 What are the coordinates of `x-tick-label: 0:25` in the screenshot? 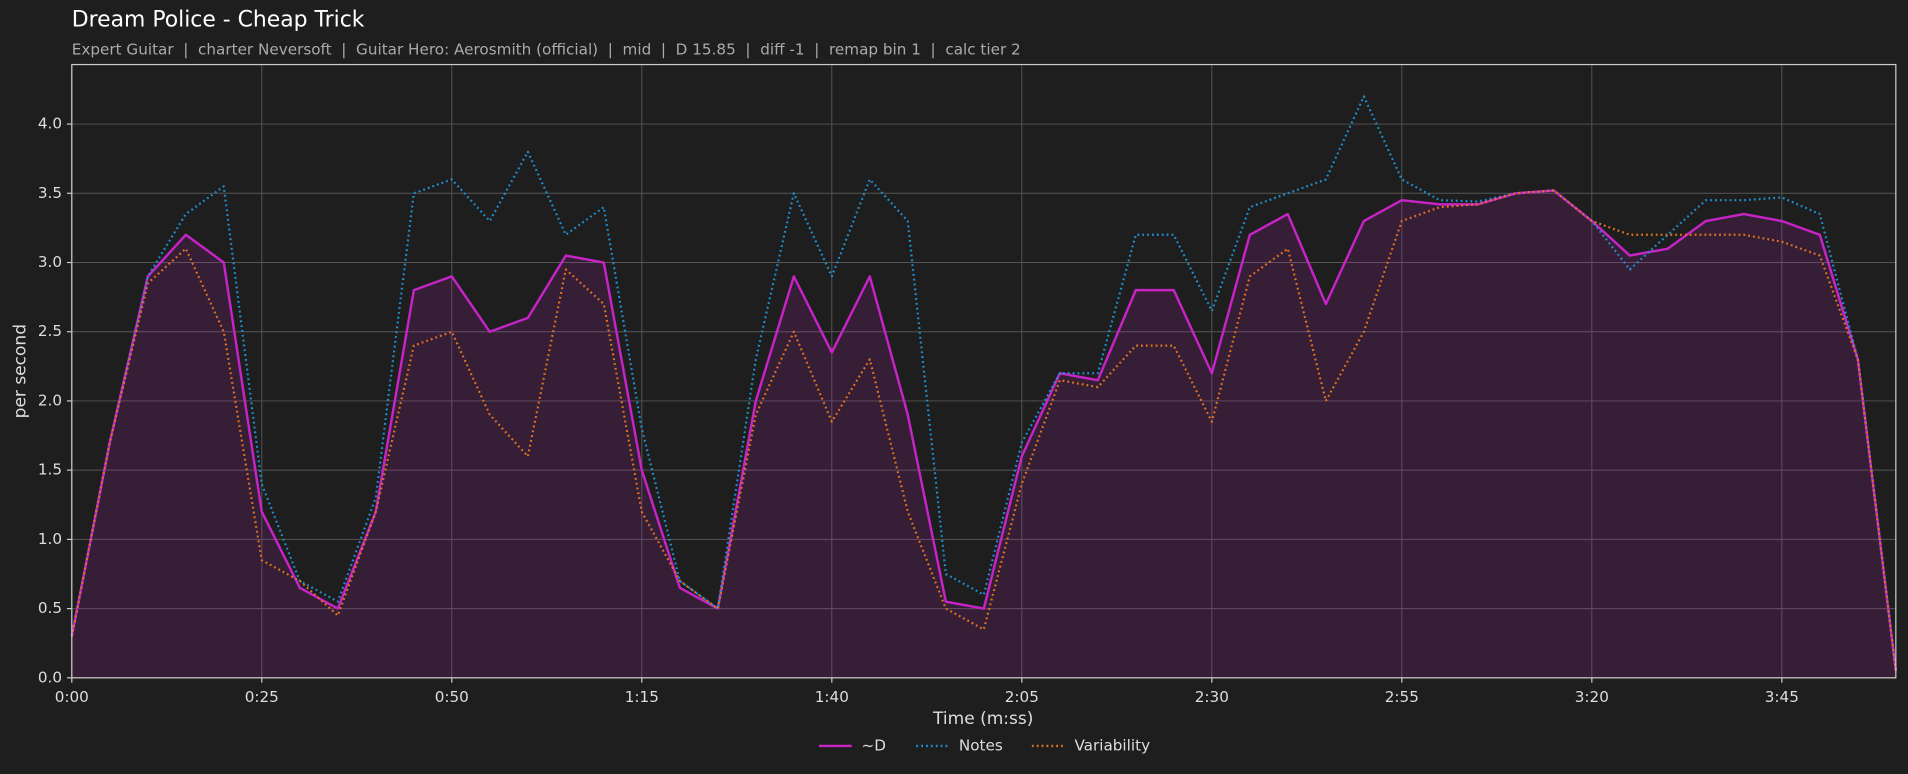 It's located at (262, 697).